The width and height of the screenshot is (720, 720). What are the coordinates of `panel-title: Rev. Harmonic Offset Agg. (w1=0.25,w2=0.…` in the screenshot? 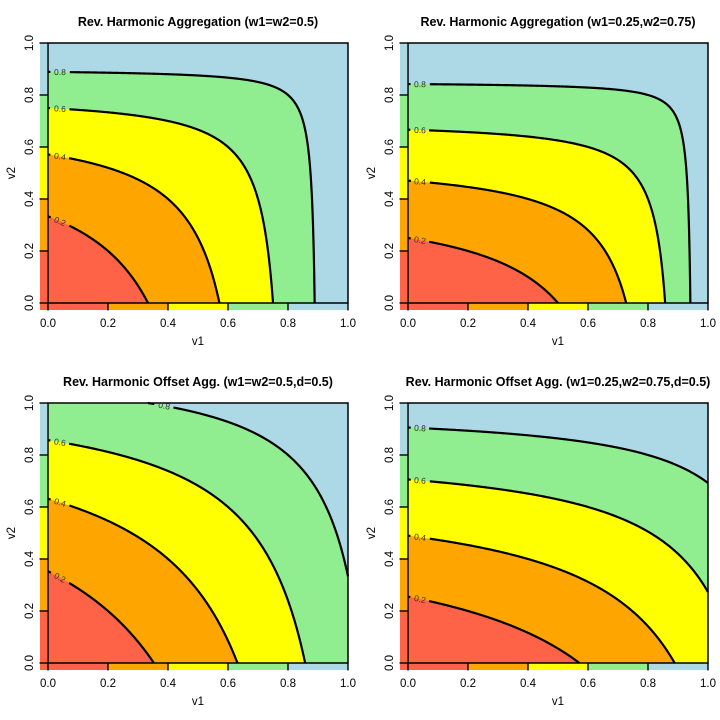 It's located at (558, 382).